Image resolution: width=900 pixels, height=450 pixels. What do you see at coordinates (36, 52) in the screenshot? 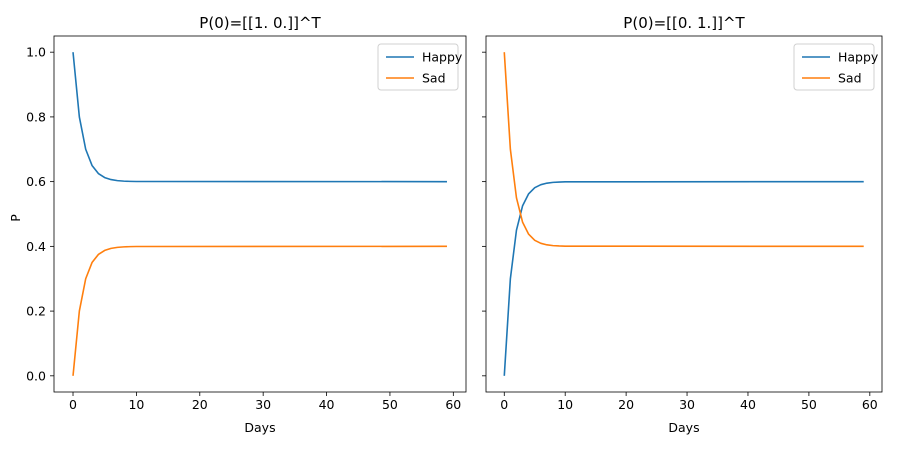
I see `y-tick-label: 1.0` at bounding box center [36, 52].